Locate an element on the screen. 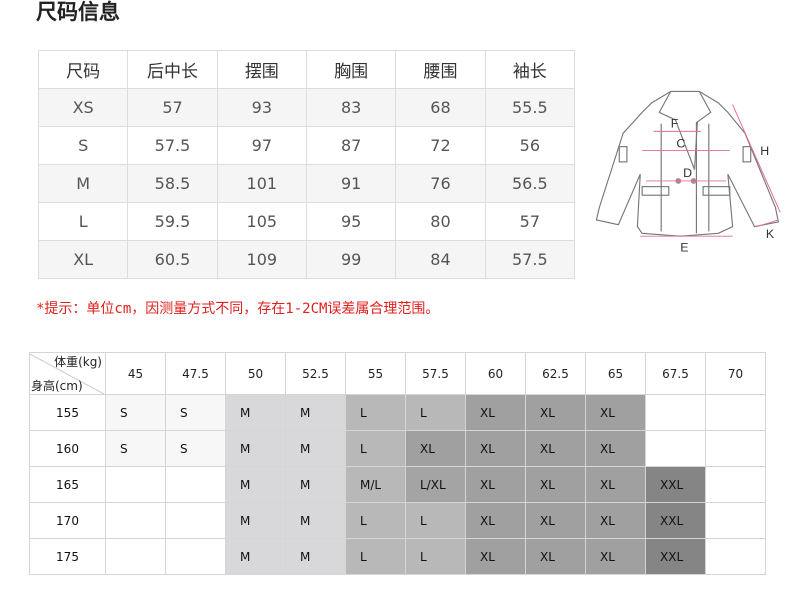  table-row: 160 S S M M L XL XL XL XL is located at coordinates (397, 448).